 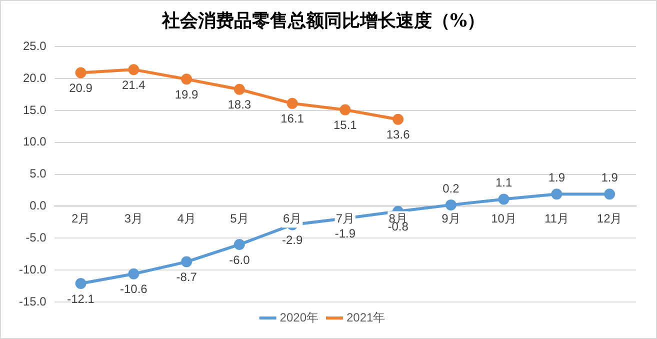 I want to click on data-label: -2.9, so click(x=292, y=240).